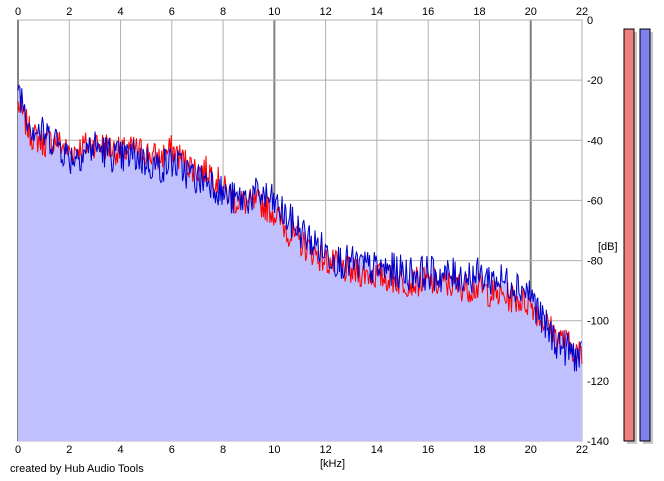 The height and width of the screenshot is (481, 664). What do you see at coordinates (598, 442) in the screenshot?
I see `y-tick-label: -140` at bounding box center [598, 442].